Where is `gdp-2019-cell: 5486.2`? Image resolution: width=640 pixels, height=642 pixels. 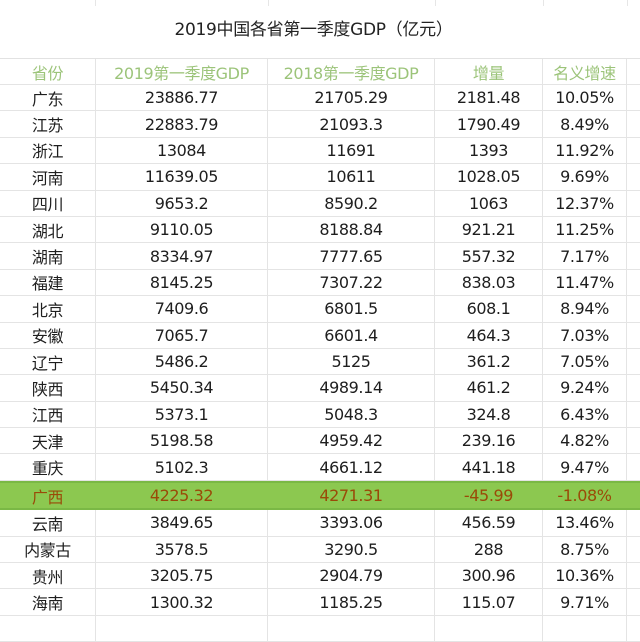 gdp-2019-cell: 5486.2 is located at coordinates (182, 361).